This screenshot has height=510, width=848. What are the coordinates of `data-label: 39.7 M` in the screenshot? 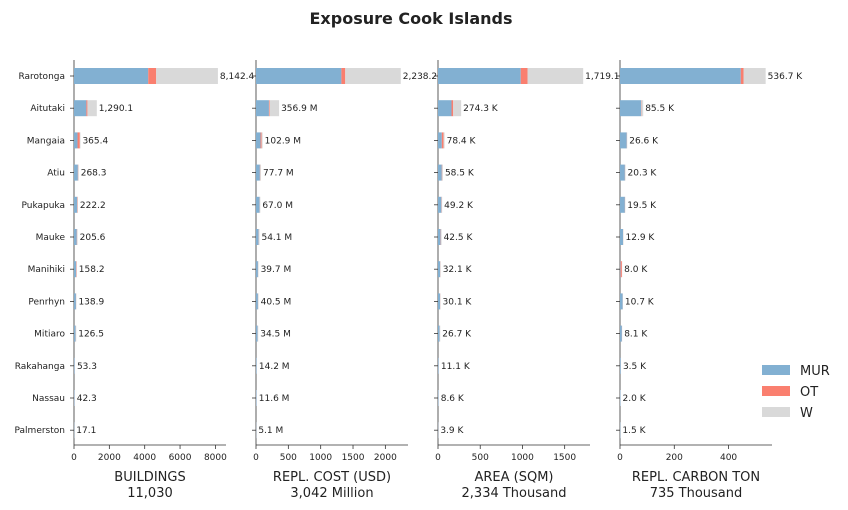 It's located at (276, 270).